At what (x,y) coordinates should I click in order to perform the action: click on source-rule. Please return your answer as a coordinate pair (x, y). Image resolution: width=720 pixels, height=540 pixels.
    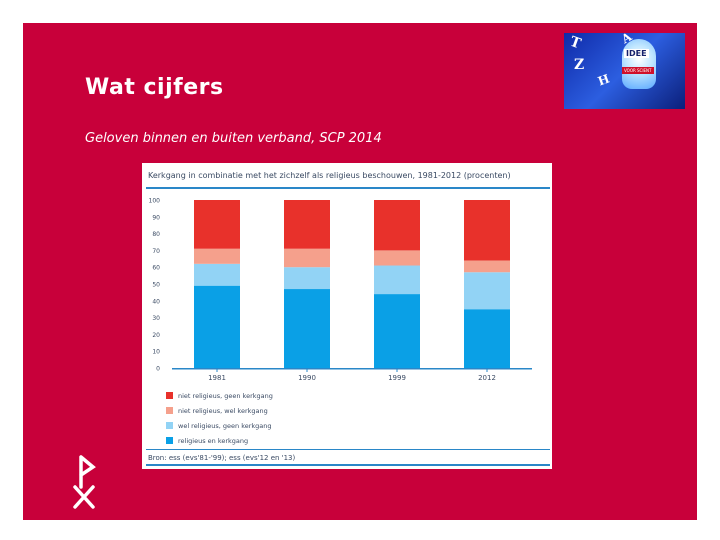
    Looking at the image, I should click on (348, 449).